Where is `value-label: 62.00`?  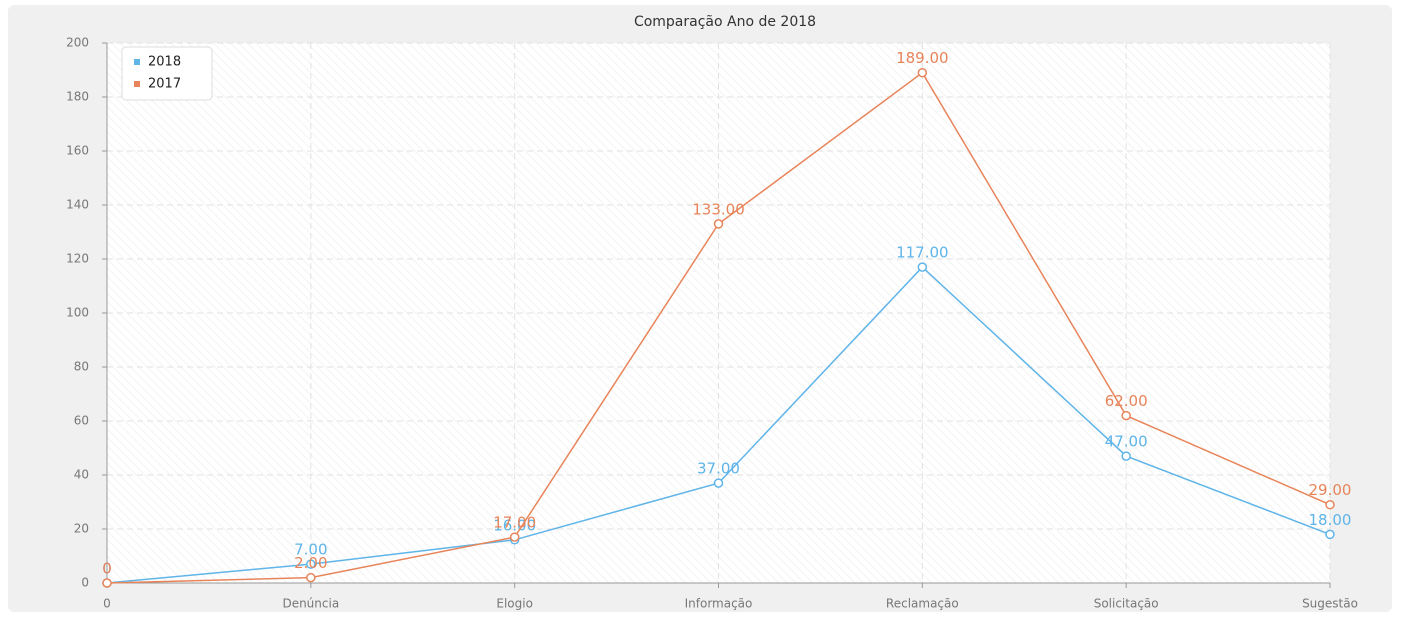
value-label: 62.00 is located at coordinates (1126, 401).